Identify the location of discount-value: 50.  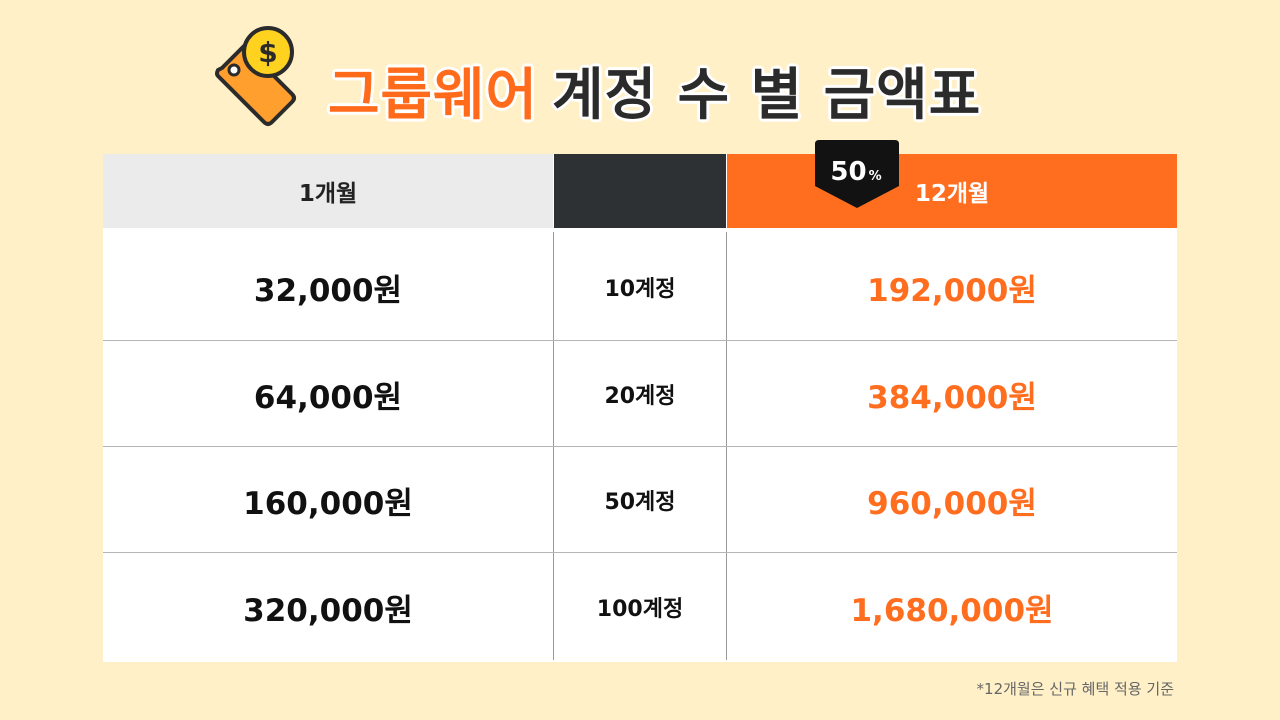
(848, 172).